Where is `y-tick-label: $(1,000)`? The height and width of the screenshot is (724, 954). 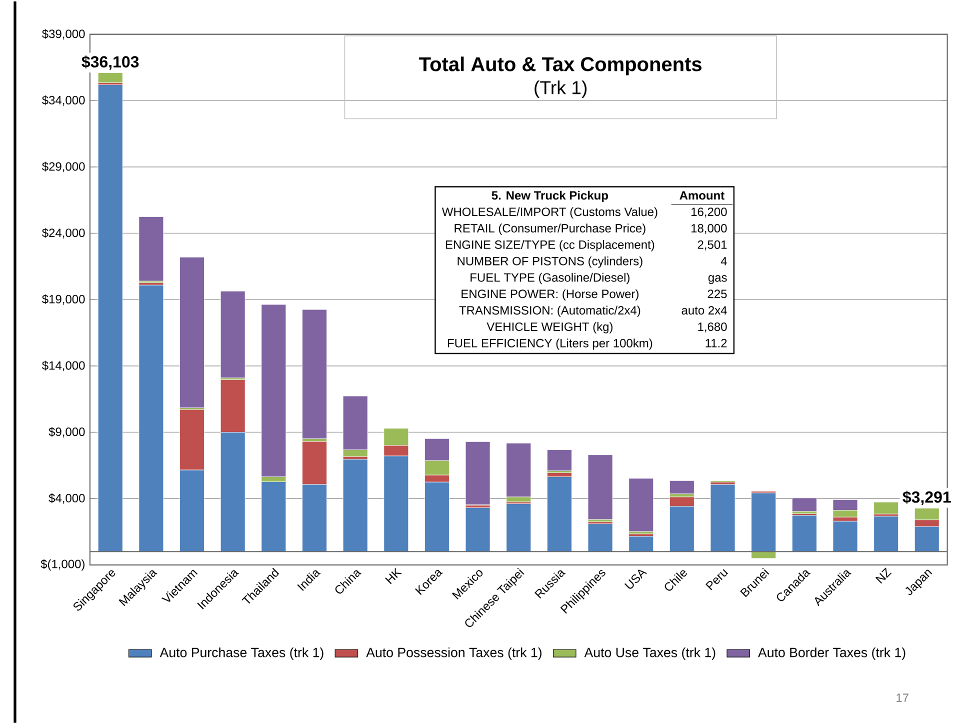 y-tick-label: $(1,000) is located at coordinates (62, 565).